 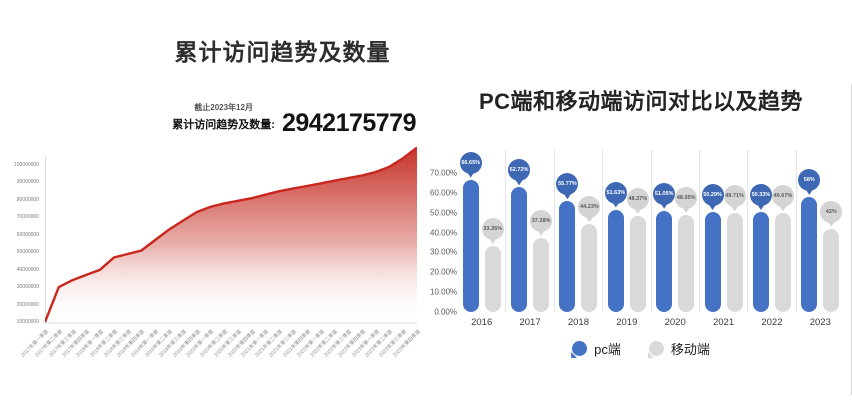 I want to click on bar-移动端-2019, so click(x=637, y=263).